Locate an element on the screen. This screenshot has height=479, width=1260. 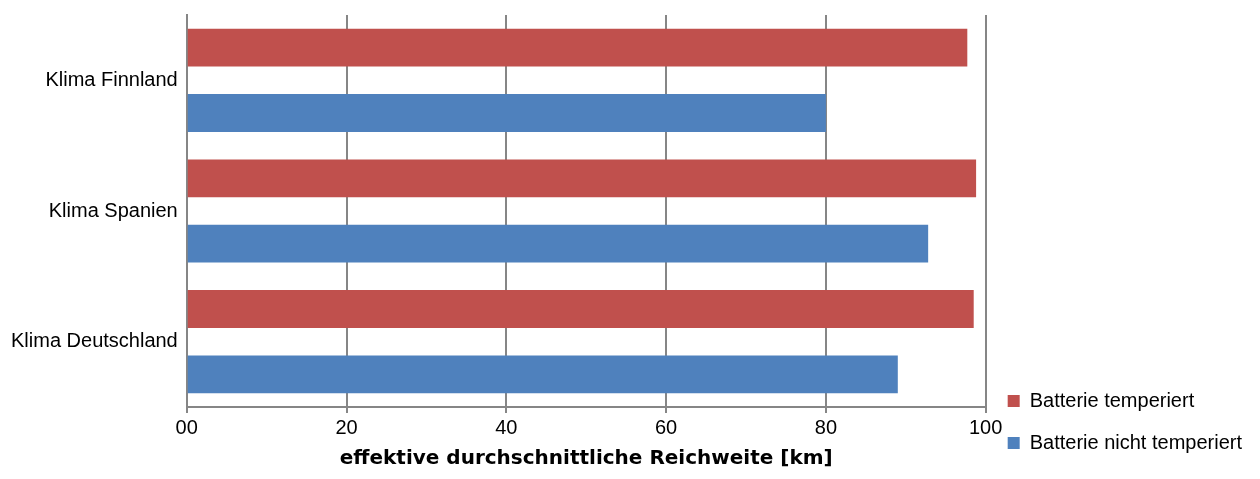
x-tick-label: 20 is located at coordinates (346, 426).